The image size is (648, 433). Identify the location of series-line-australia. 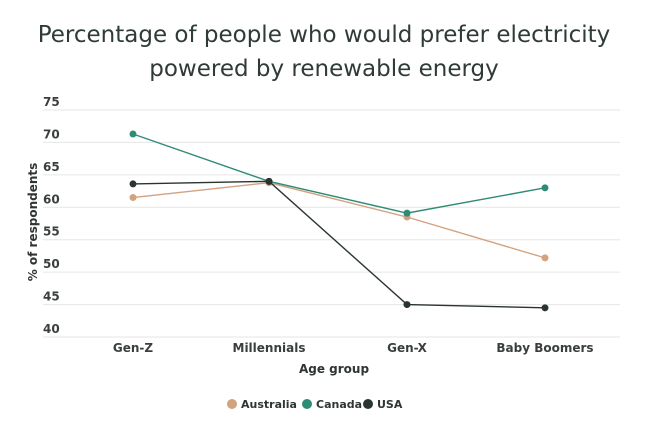
(339, 220).